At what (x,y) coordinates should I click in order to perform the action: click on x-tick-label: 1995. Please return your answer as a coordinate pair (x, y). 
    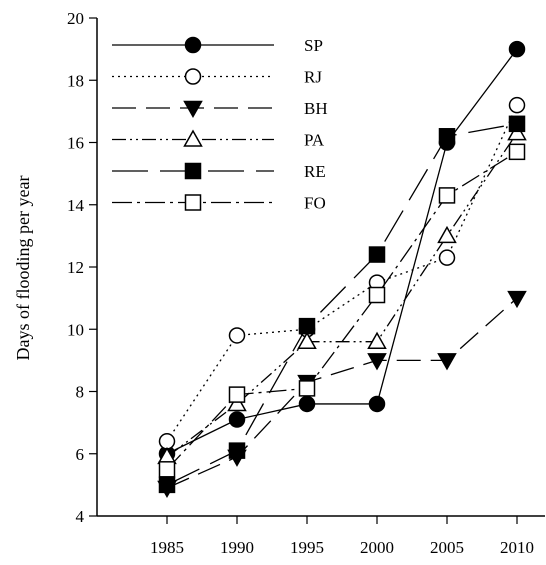
    Looking at the image, I should click on (307, 547).